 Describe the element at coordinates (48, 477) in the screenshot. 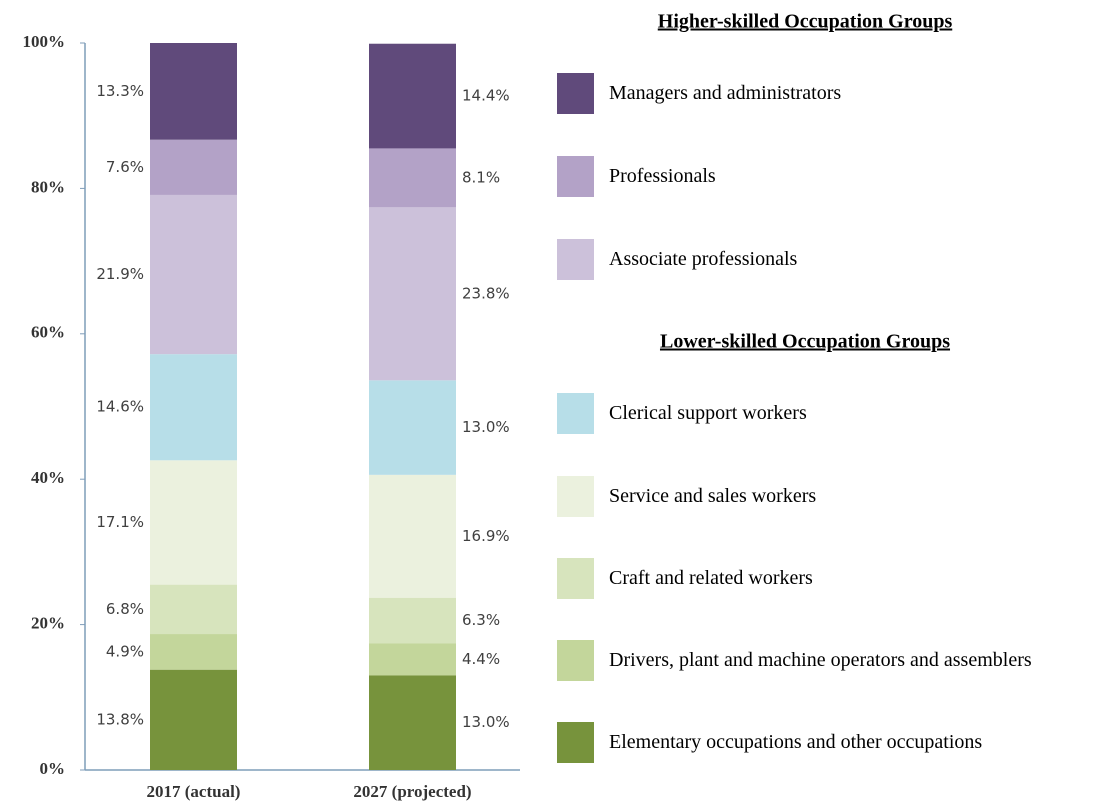

I see `y-tick-label: 40%` at that location.